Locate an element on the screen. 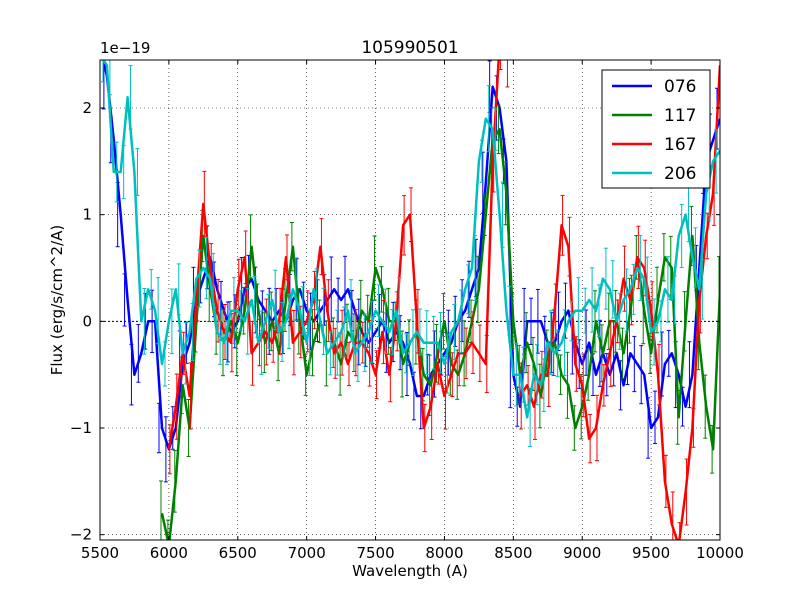 Image resolution: width=800 pixels, height=600 pixels. y-tick-label: −1 is located at coordinates (81, 428).